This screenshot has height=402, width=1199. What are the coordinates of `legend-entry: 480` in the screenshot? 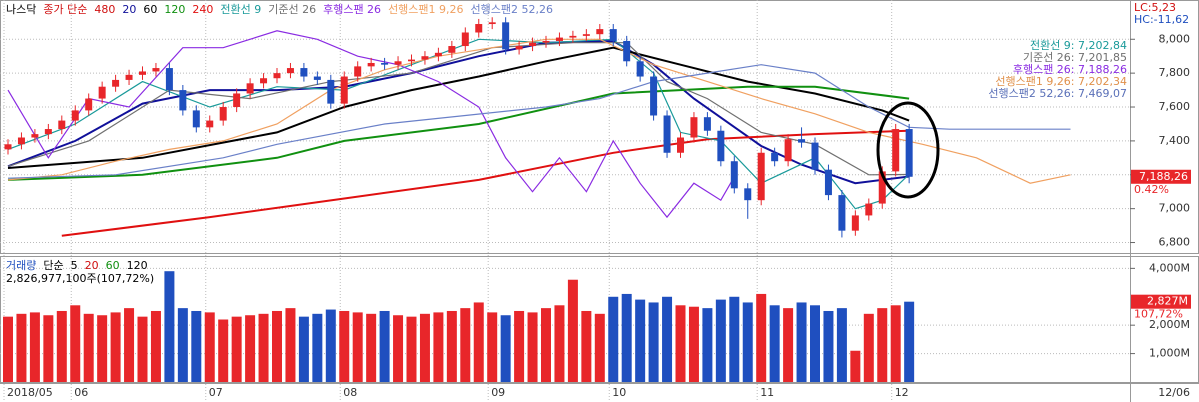 It's located at (104, 9).